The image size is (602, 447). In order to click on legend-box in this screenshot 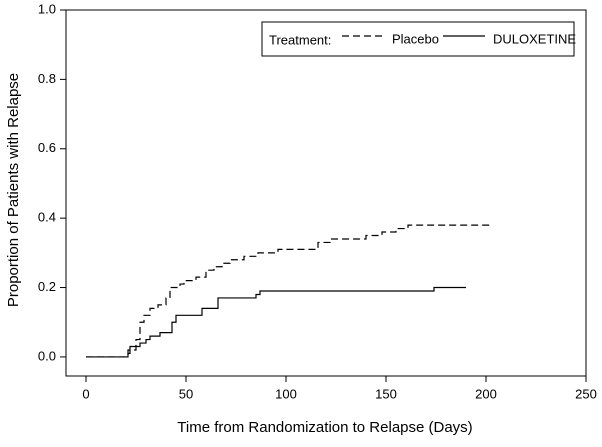, I will do `click(418, 39)`.